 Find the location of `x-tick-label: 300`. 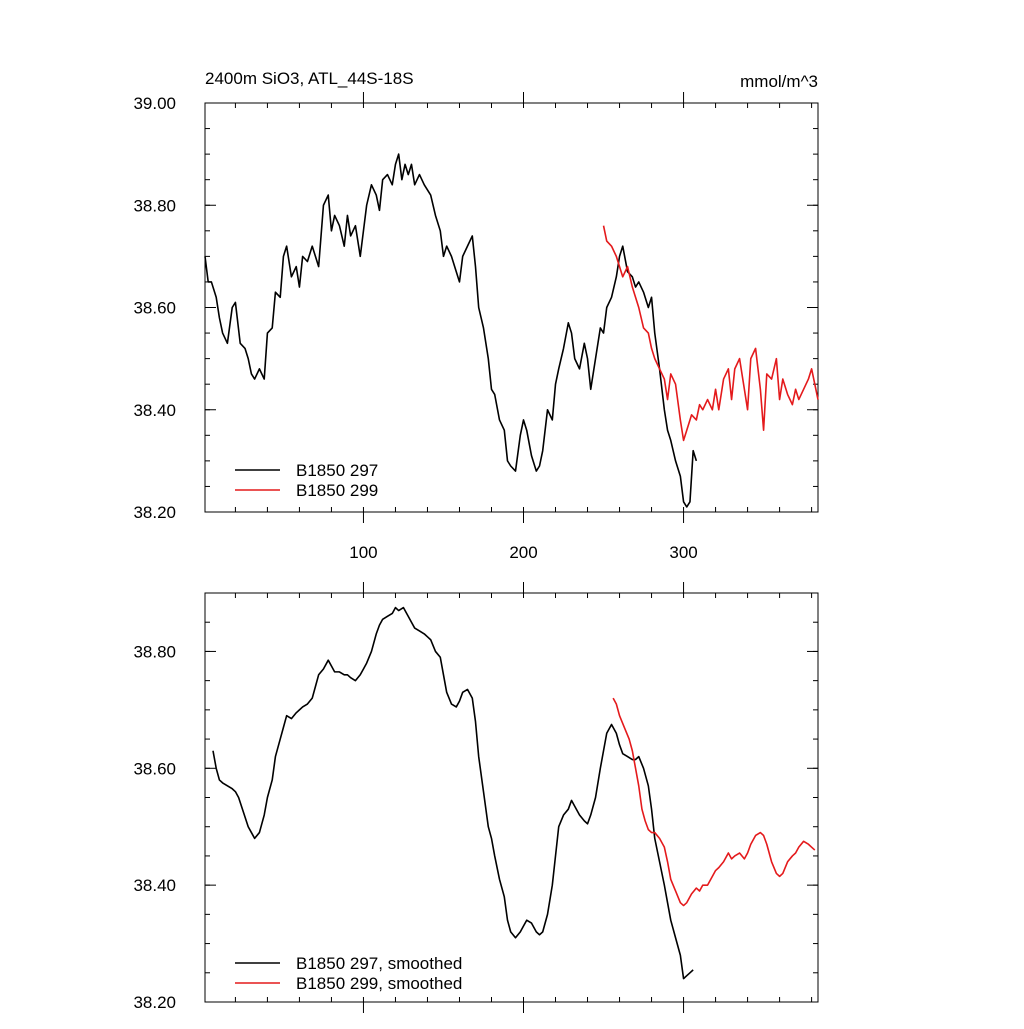

x-tick-label: 300 is located at coordinates (683, 552).